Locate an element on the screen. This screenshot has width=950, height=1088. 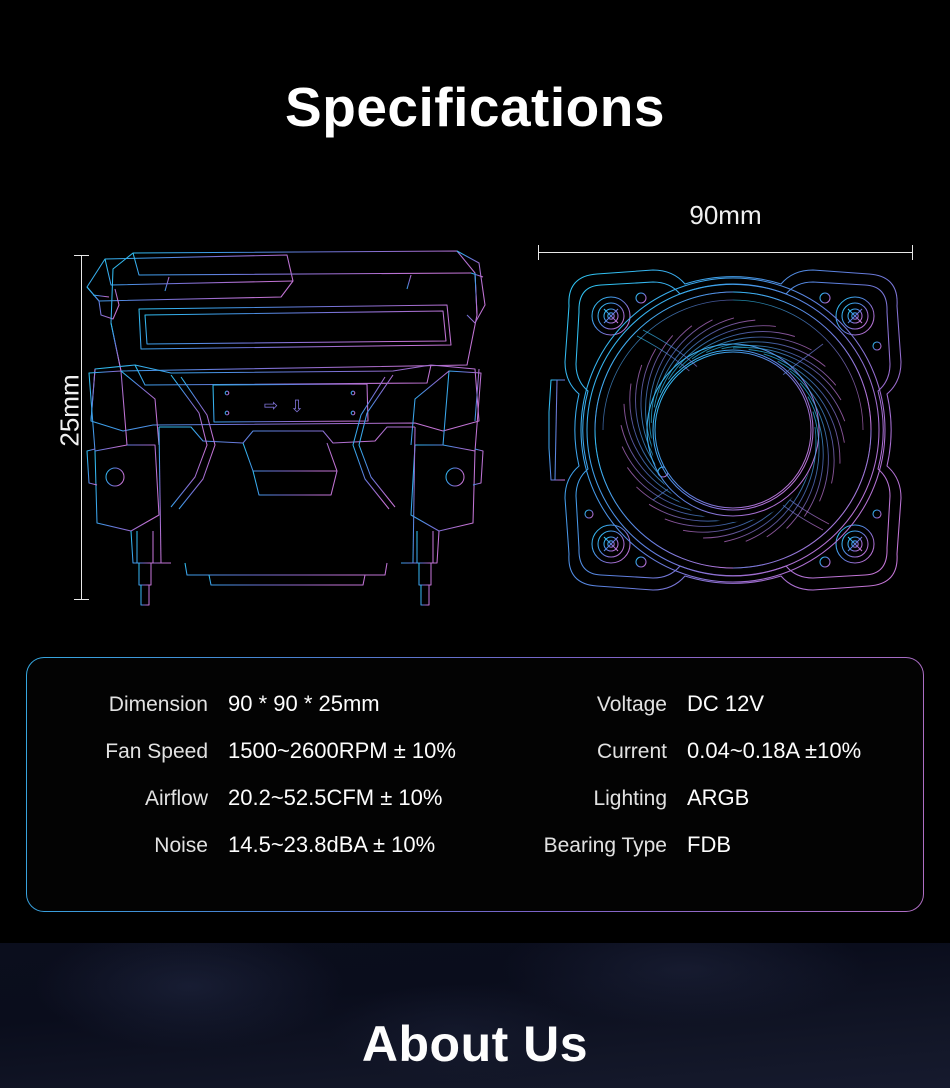
spec-label-airflow: Airflow is located at coordinates (176, 798).